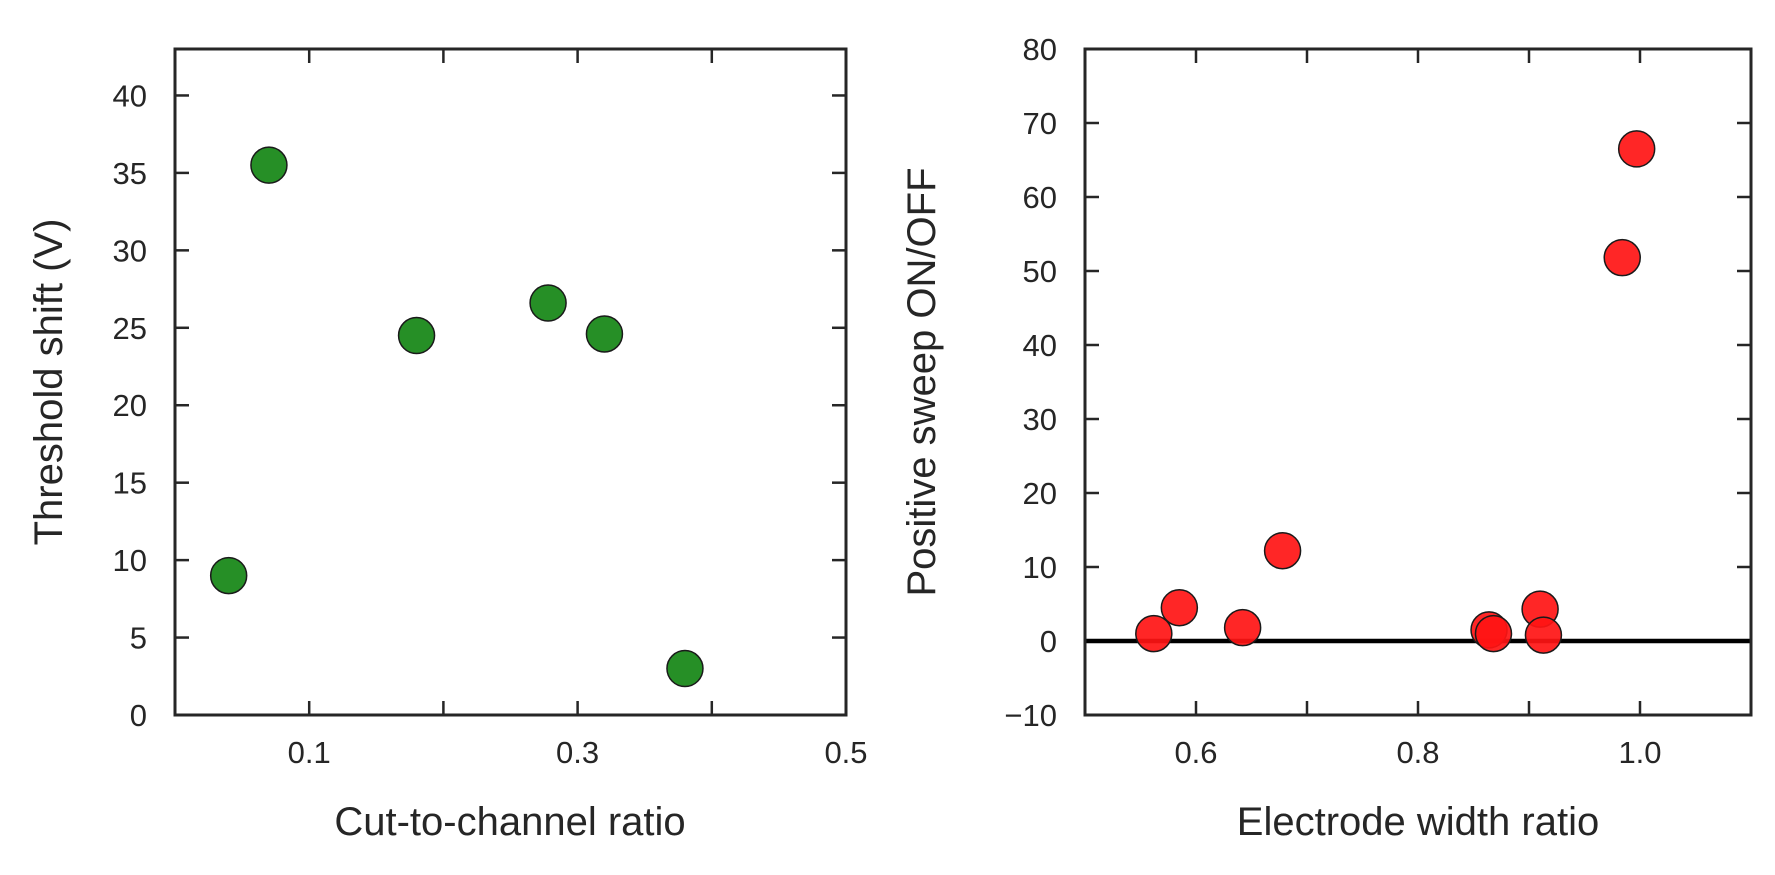 The width and height of the screenshot is (1775, 875). Describe the element at coordinates (1195, 752) in the screenshot. I see `on-off-x-tick-label: 0.6` at that location.